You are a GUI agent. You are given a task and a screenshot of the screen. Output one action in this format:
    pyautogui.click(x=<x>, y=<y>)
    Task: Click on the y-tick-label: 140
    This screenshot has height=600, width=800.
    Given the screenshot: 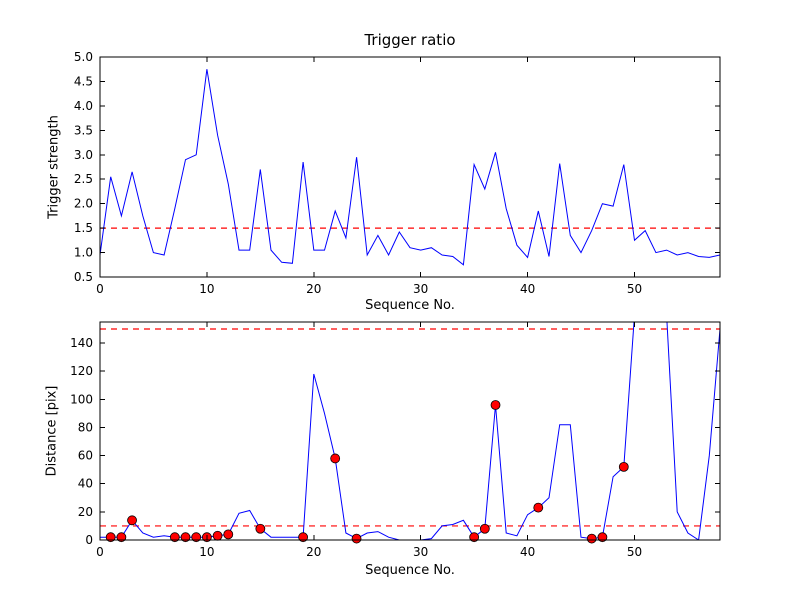 What is the action you would take?
    pyautogui.click(x=81, y=343)
    